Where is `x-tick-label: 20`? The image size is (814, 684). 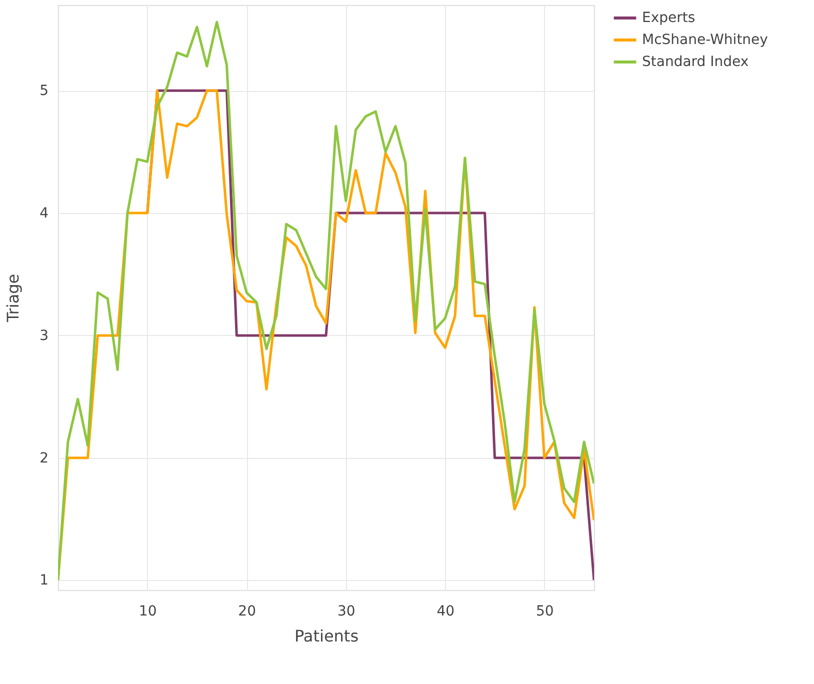
x-tick-label: 20 is located at coordinates (247, 612).